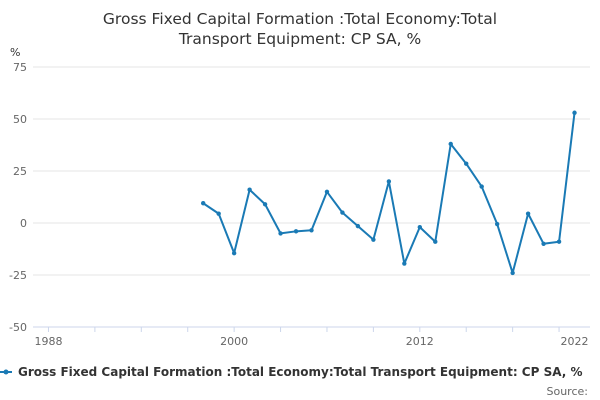 The height and width of the screenshot is (400, 600). I want to click on x-tick-label: 2000, so click(234, 341).